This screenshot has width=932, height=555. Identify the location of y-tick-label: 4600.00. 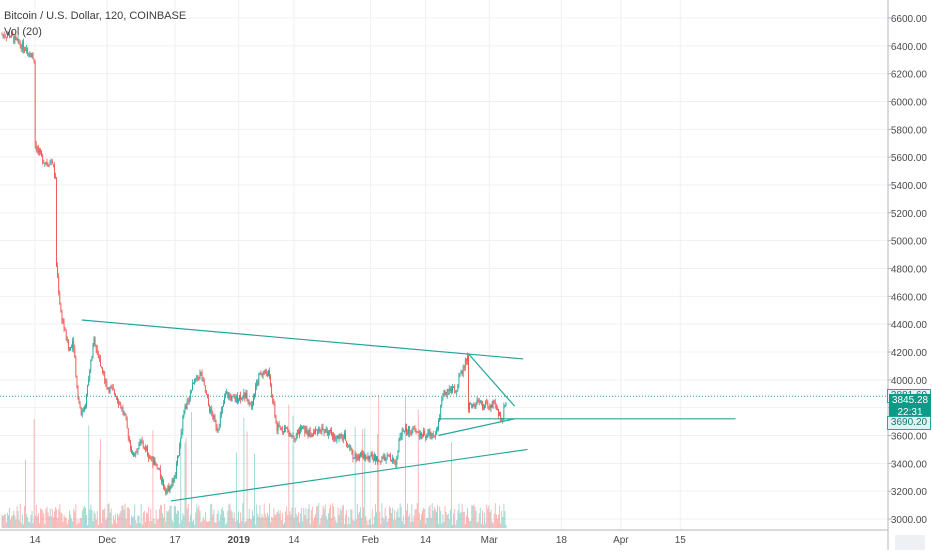
(909, 297).